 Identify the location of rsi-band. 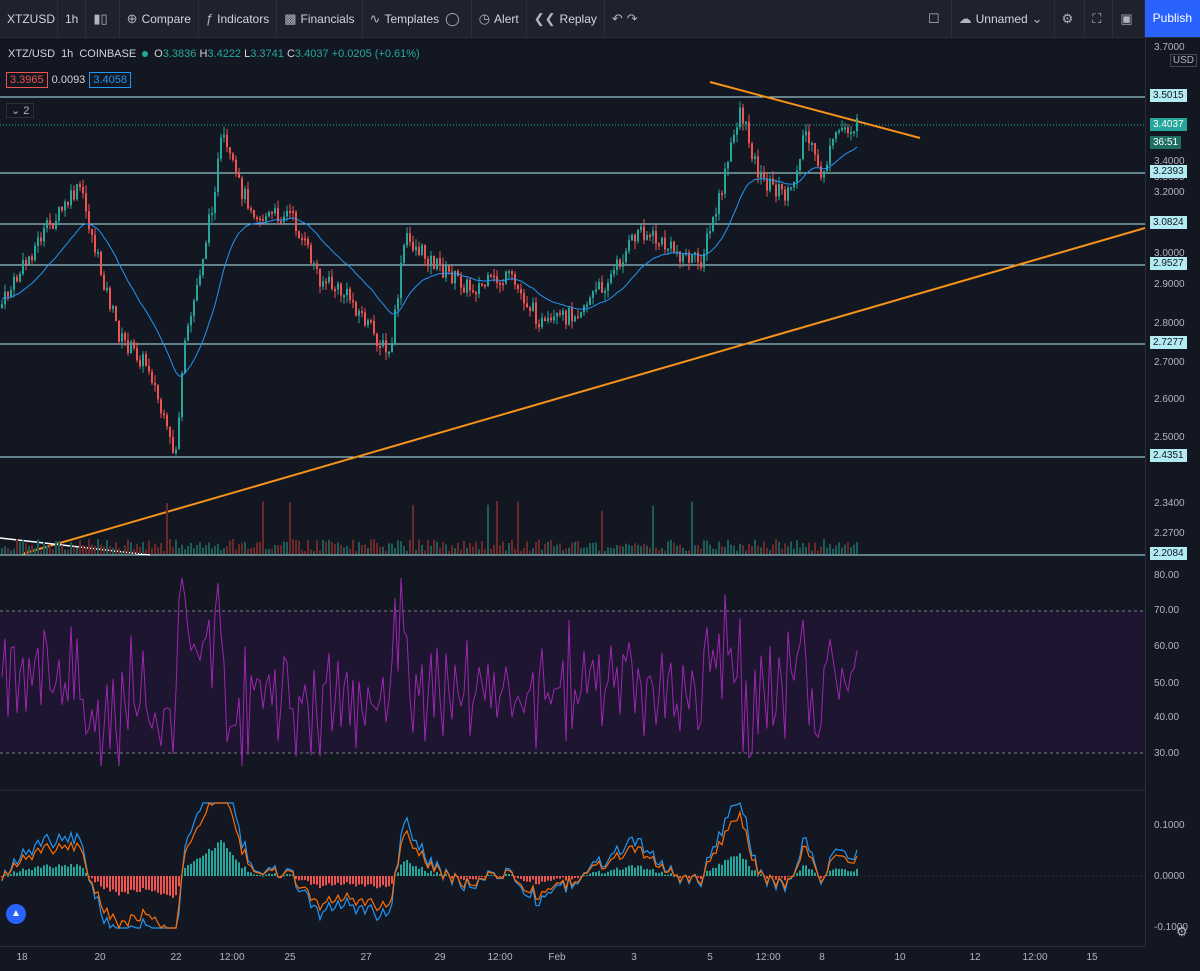
(572, 682).